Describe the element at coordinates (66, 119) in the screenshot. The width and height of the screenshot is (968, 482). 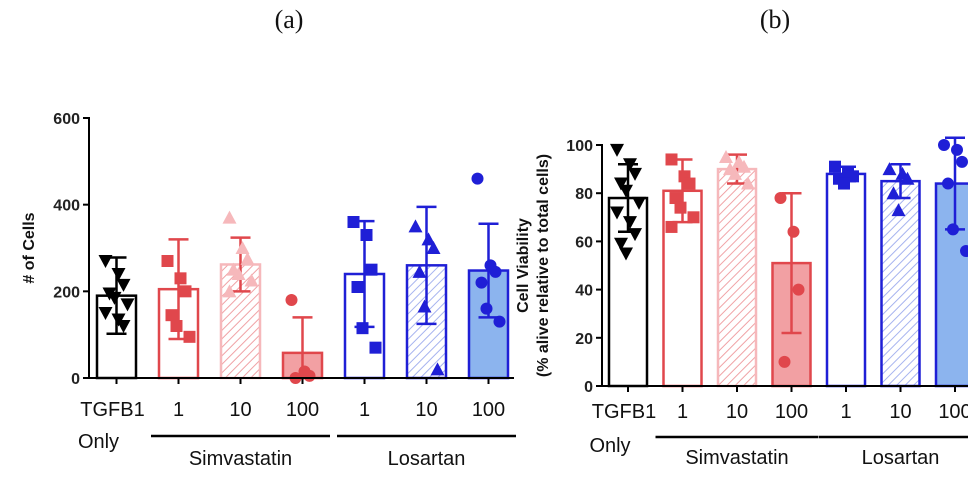
I see `y-tick-label: 600` at that location.